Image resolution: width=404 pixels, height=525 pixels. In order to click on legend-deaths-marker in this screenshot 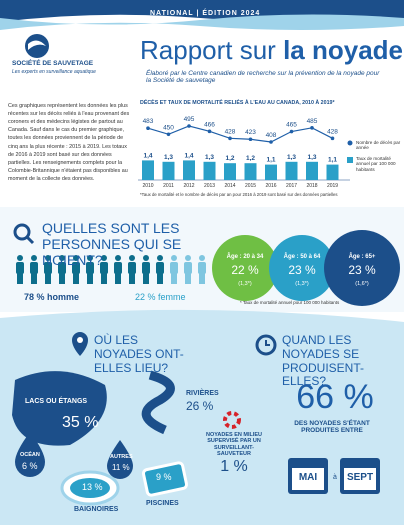, I will do `click(350, 143)`.